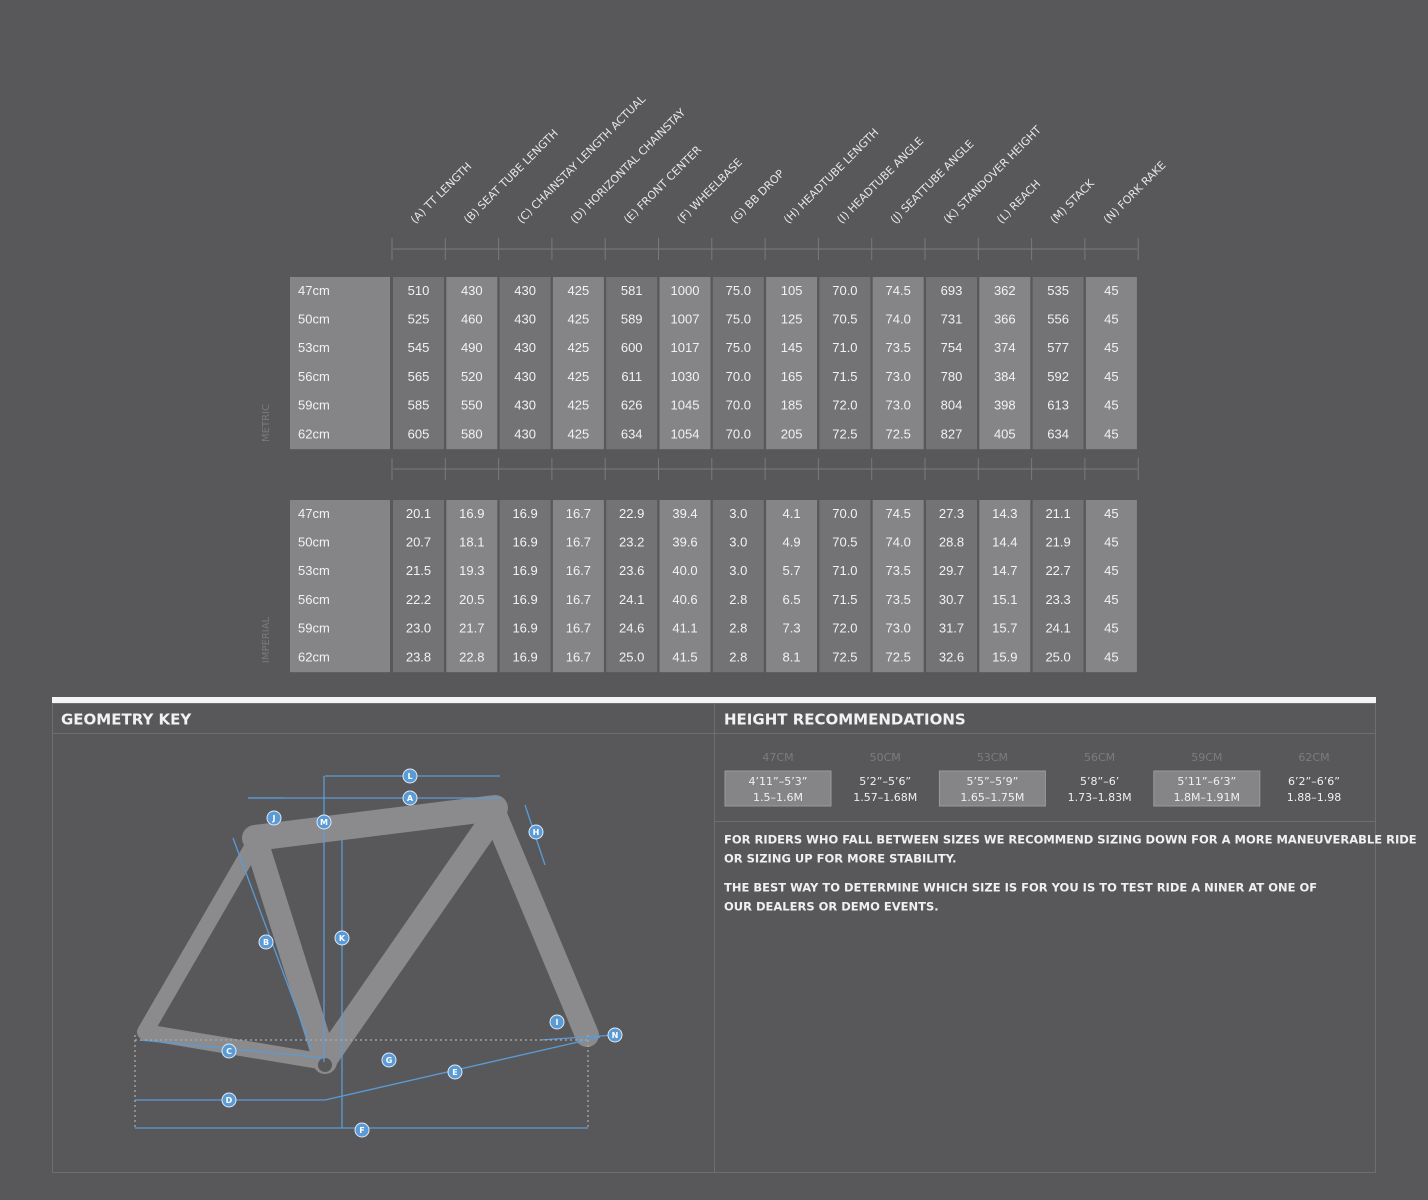  What do you see at coordinates (1057, 628) in the screenshot?
I see `cell-value: 24.1` at bounding box center [1057, 628].